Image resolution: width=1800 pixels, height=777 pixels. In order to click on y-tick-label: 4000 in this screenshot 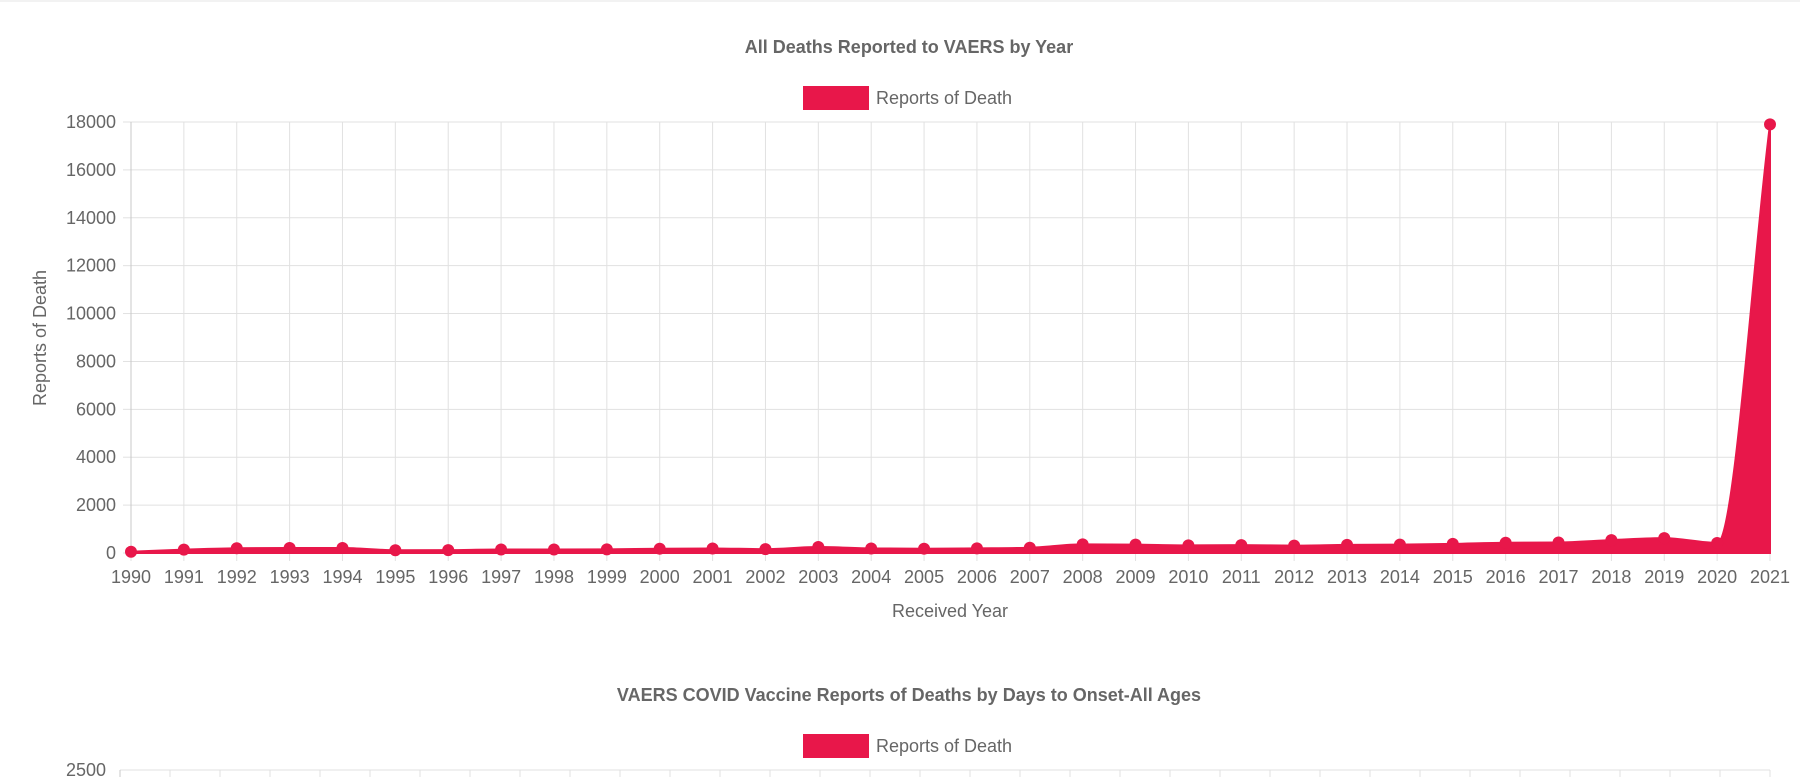, I will do `click(96, 457)`.